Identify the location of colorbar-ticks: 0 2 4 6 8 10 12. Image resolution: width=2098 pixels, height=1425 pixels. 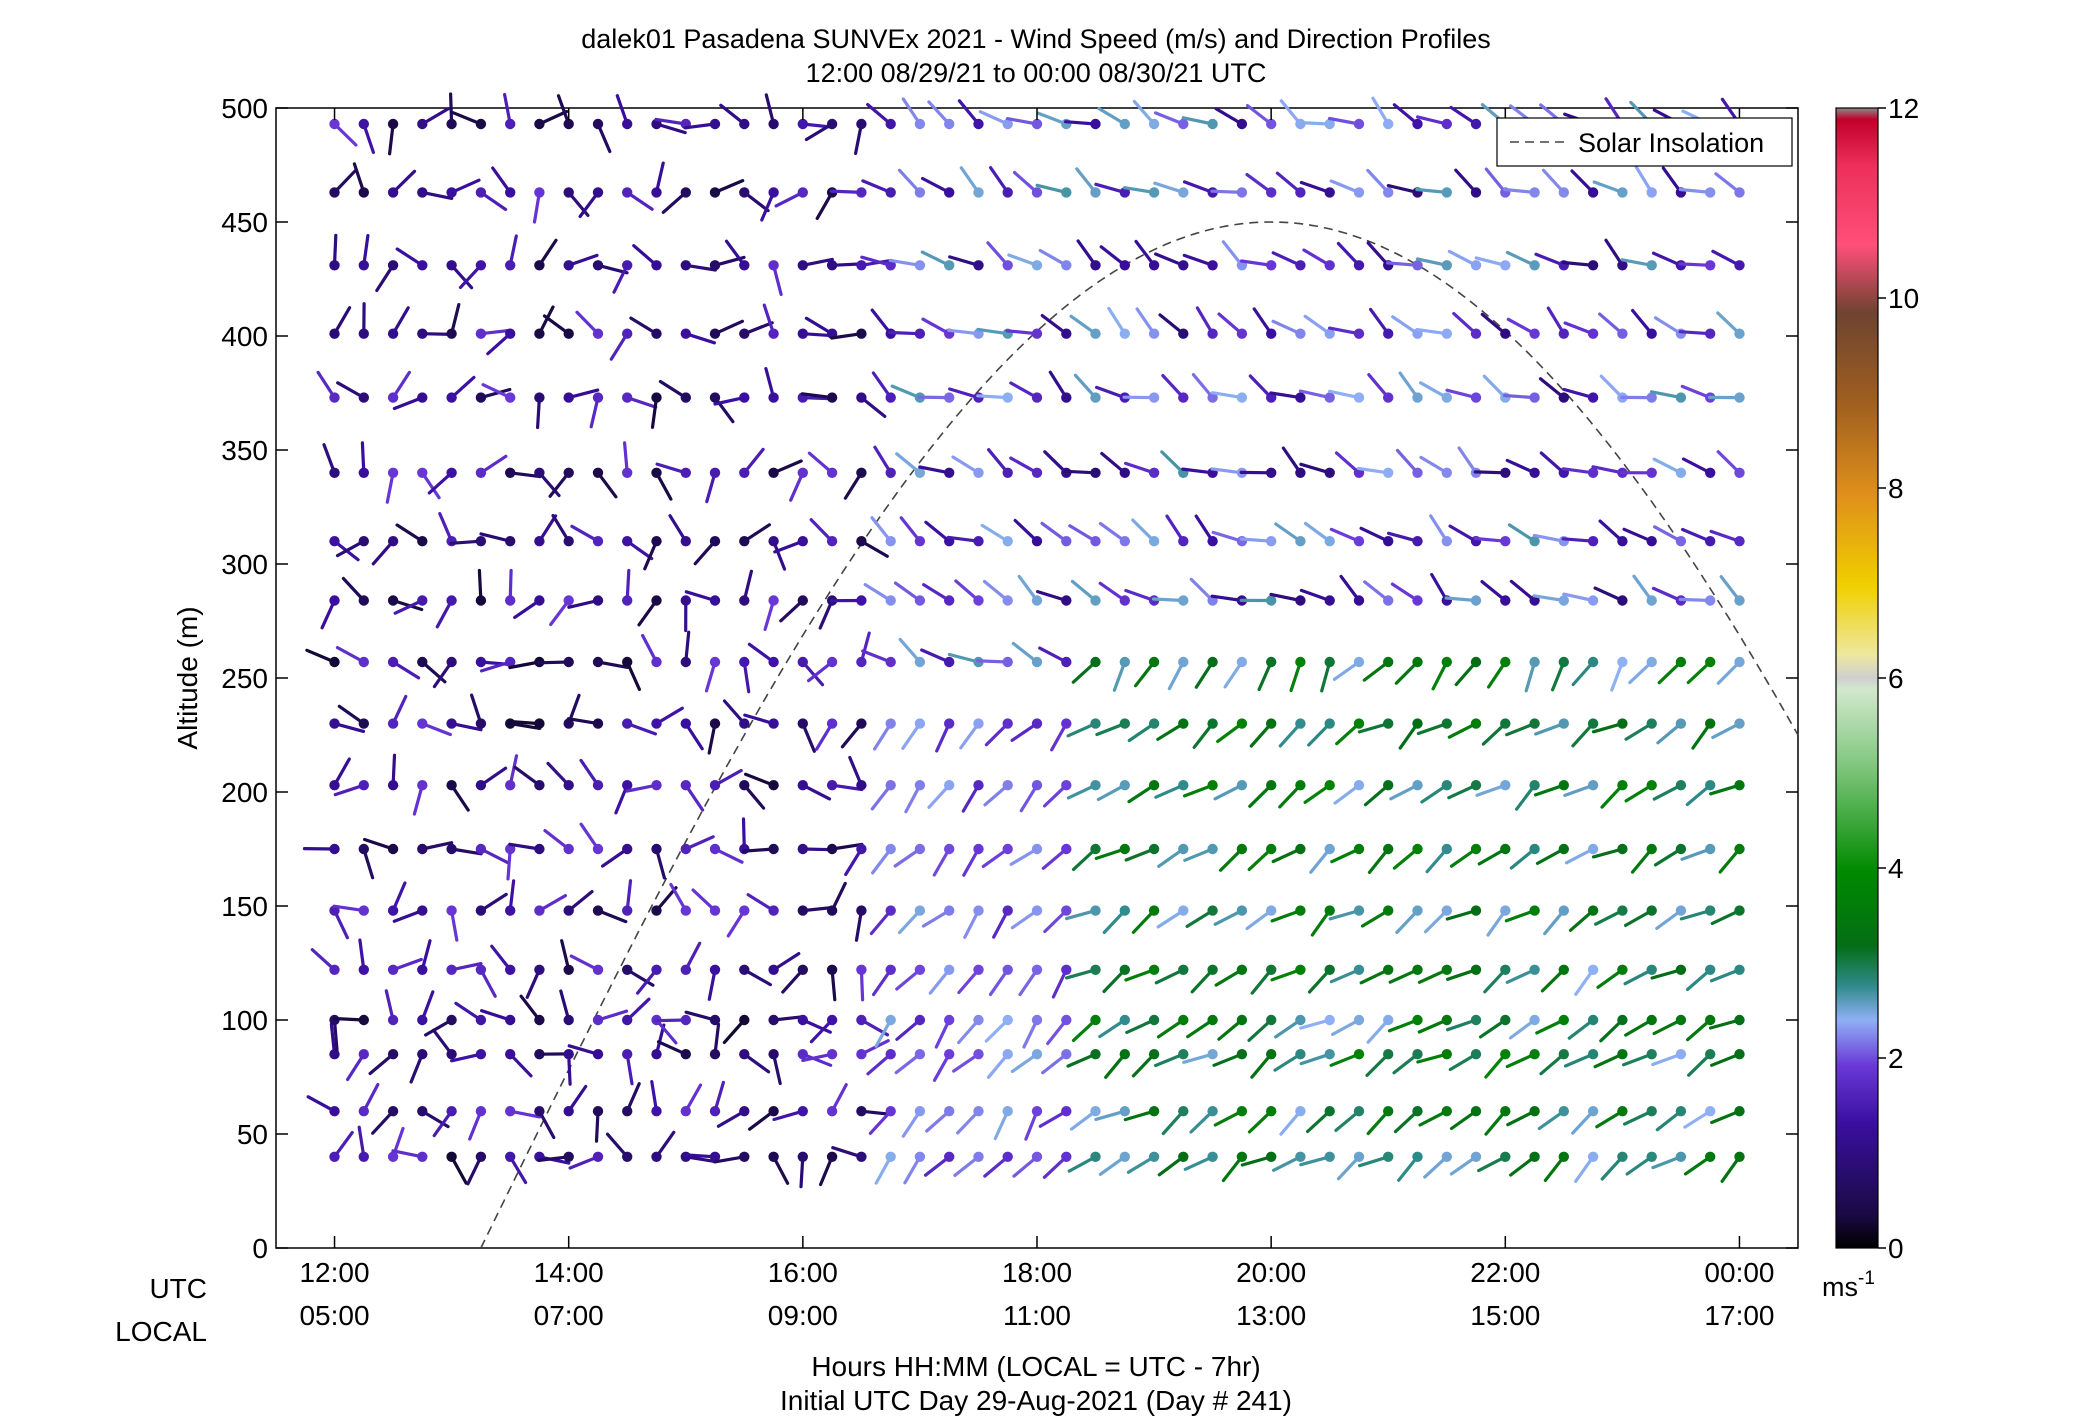
(1898, 678).